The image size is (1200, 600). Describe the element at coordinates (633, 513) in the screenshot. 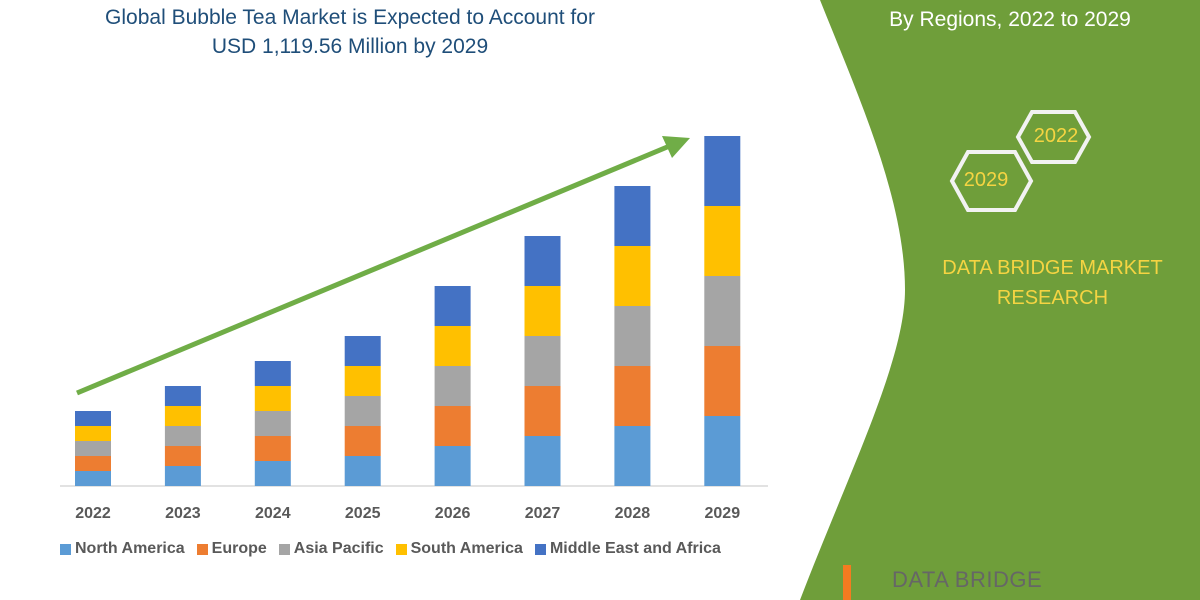

I see `x-tick-label: 2028` at that location.